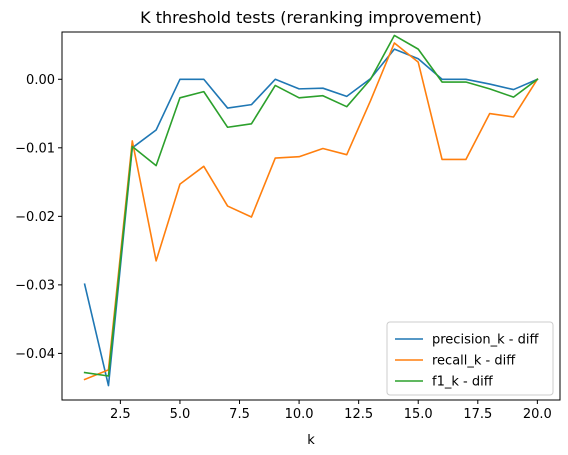 The width and height of the screenshot is (568, 455). Describe the element at coordinates (35, 285) in the screenshot. I see `y-tick-label: −0.03` at that location.